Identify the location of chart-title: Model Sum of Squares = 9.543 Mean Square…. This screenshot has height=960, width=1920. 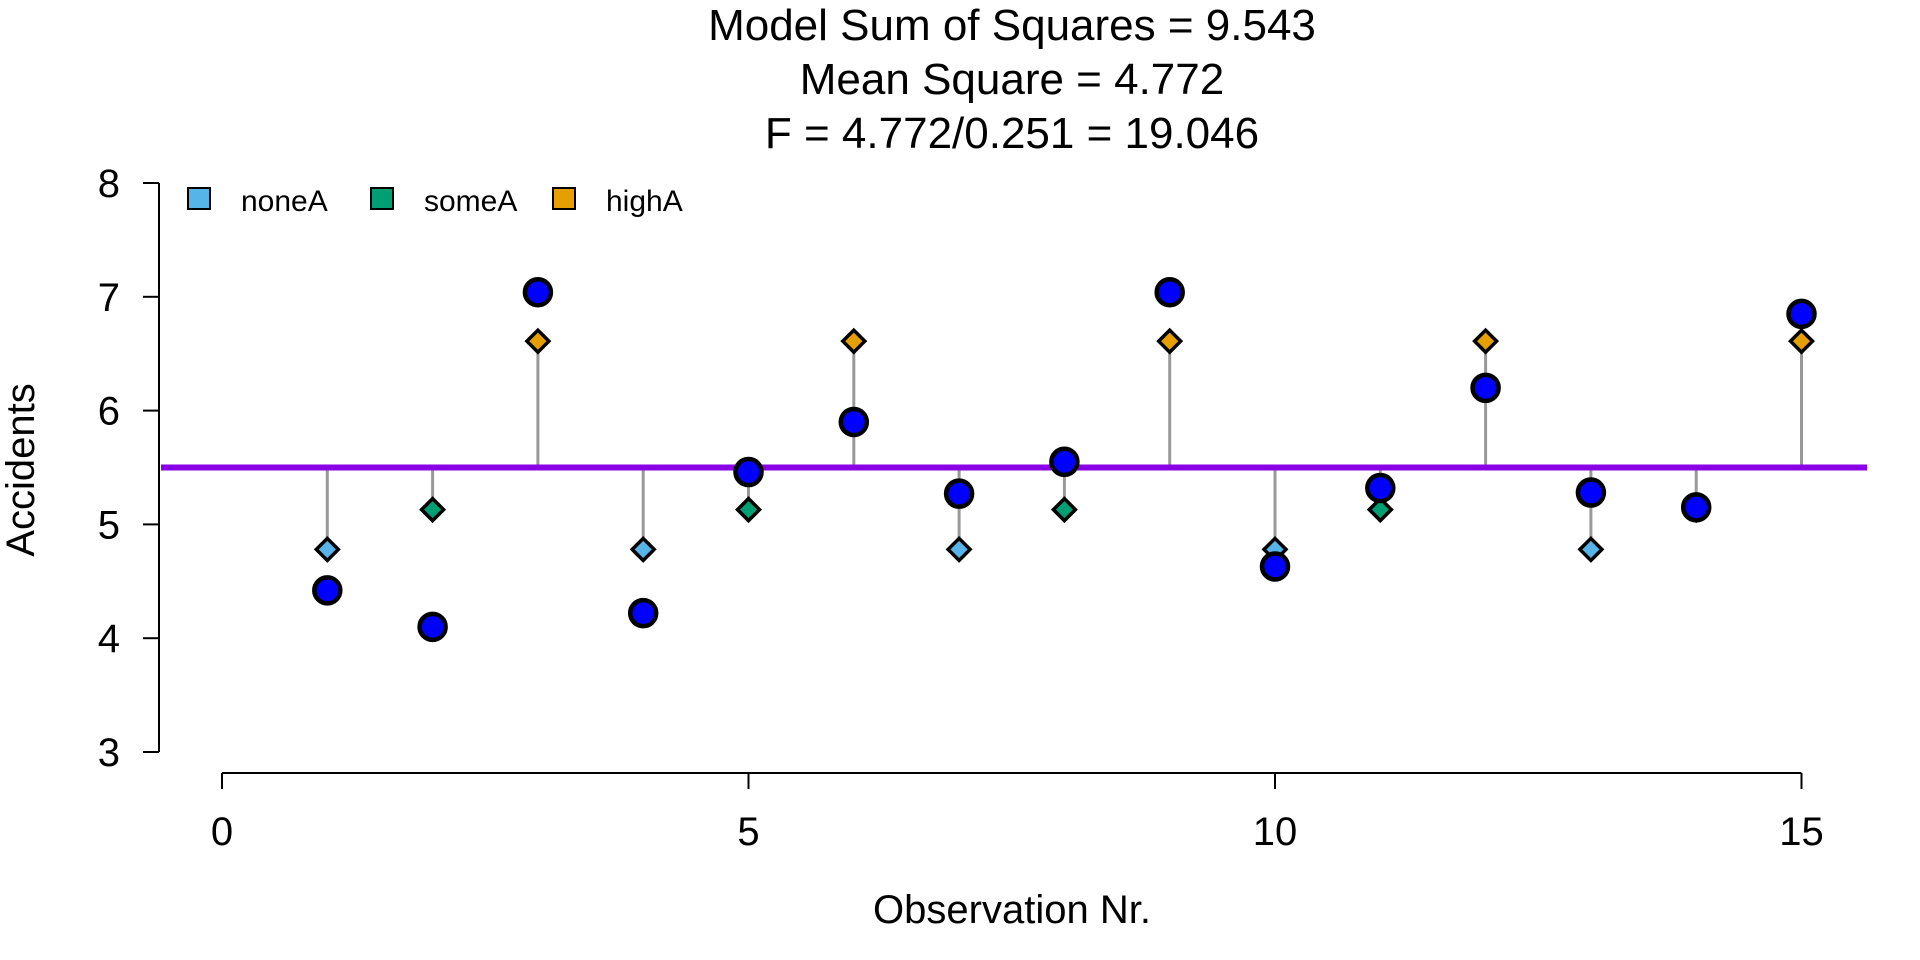
(1012, 79).